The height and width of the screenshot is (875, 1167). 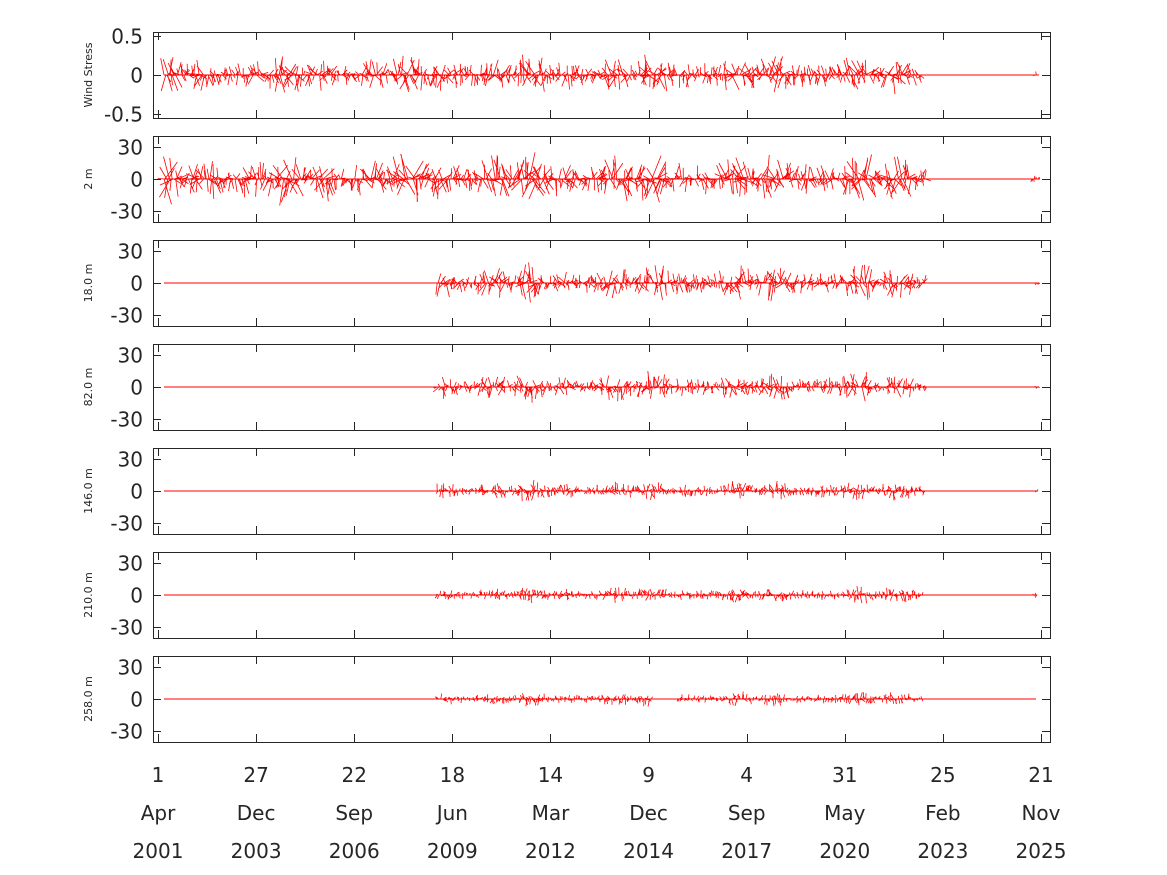 I want to click on x-tick-label-group: 14 Mar 2012, so click(x=550, y=813).